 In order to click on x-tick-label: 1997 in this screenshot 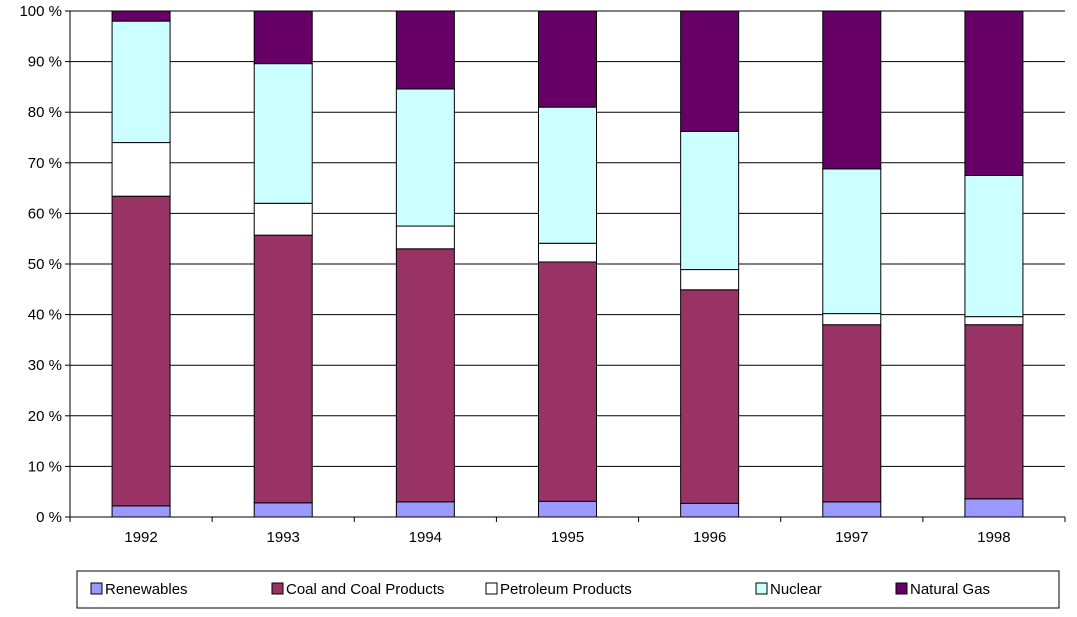, I will do `click(851, 537)`.